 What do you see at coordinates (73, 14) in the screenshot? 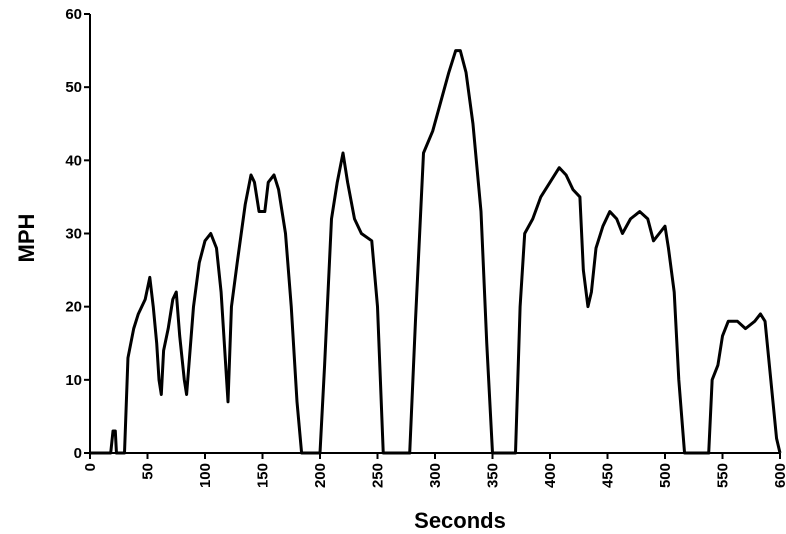
I see `y-tick-label: 60` at bounding box center [73, 14].